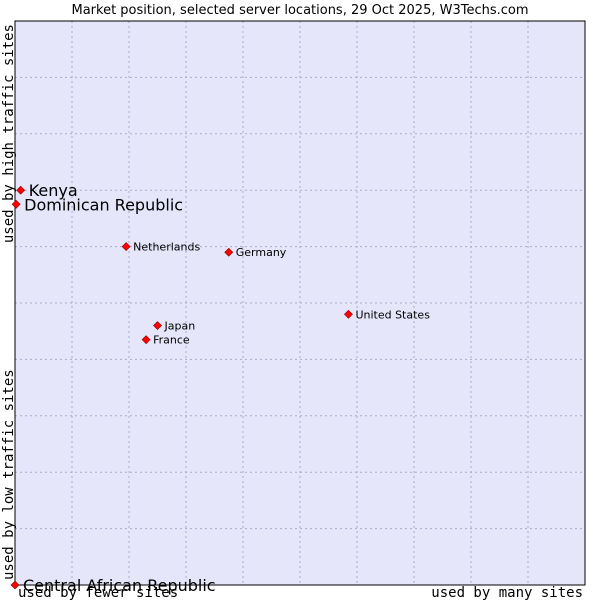 The width and height of the screenshot is (600, 600). What do you see at coordinates (392, 314) in the screenshot?
I see `point-label-united-states: United States` at bounding box center [392, 314].